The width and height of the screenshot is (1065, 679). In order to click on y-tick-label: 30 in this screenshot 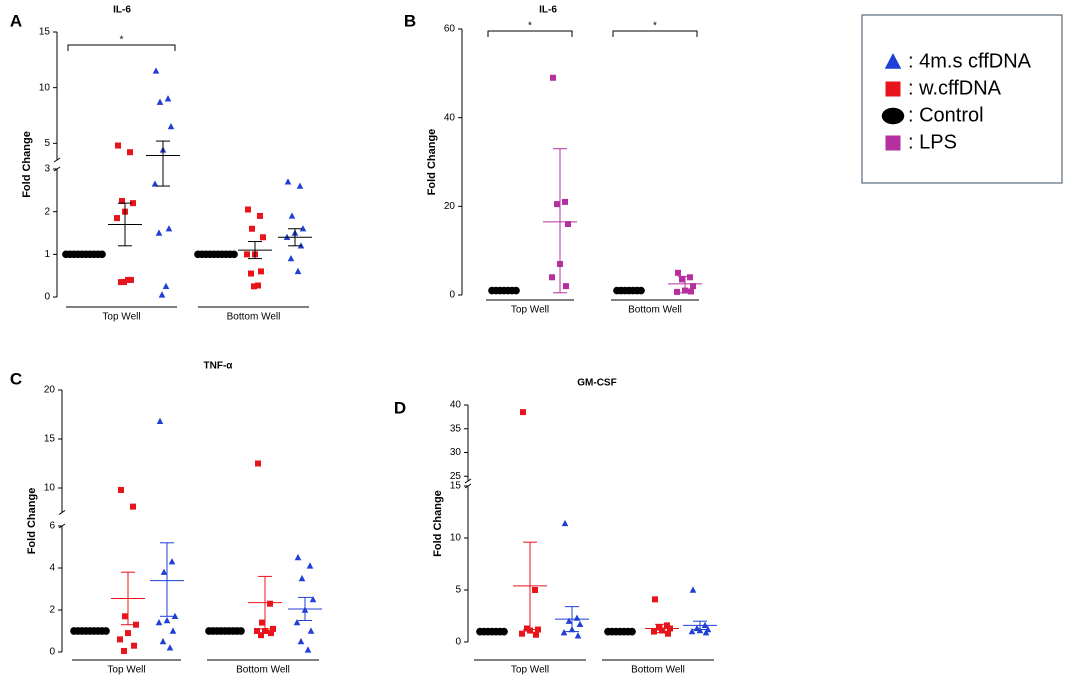, I will do `click(456, 452)`.